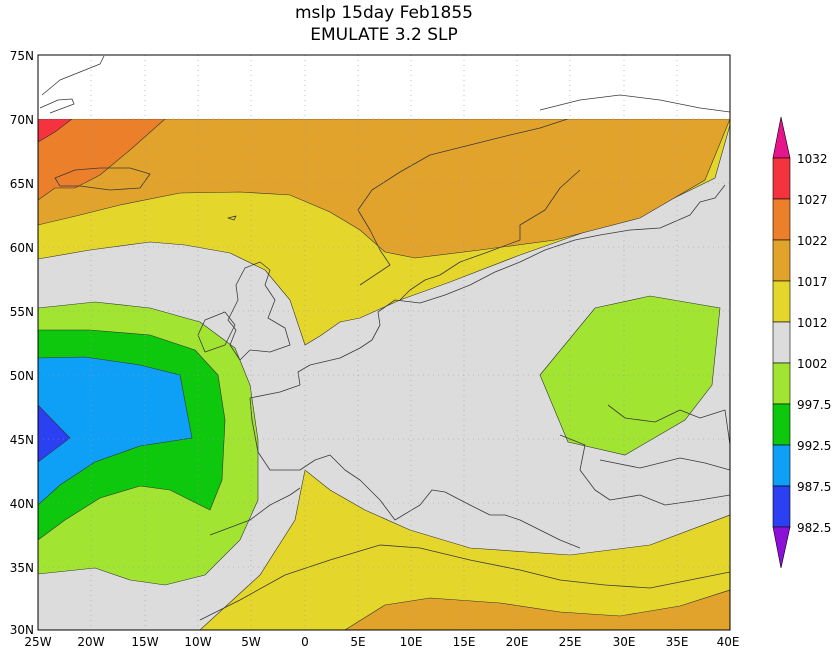 The image size is (836, 651). What do you see at coordinates (305, 642) in the screenshot?
I see `lon-tick: 0` at bounding box center [305, 642].